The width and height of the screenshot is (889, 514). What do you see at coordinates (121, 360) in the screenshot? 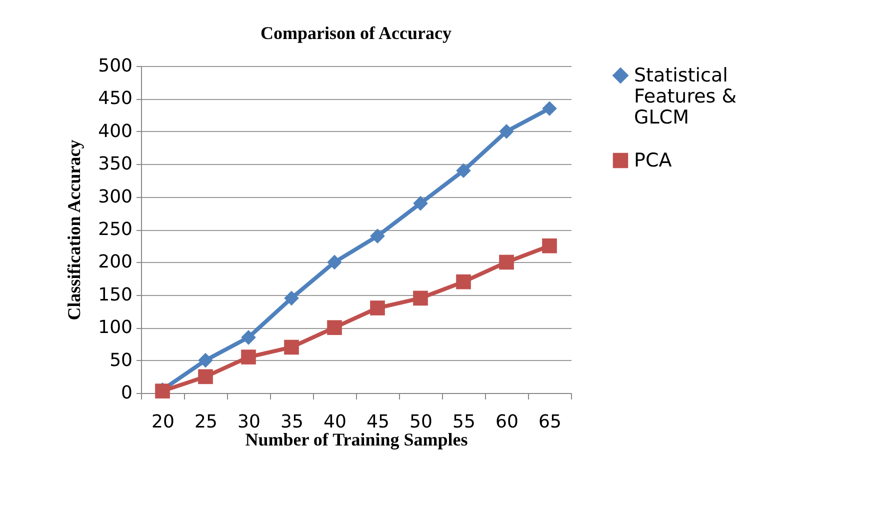
I see `y-tick-label: 50` at bounding box center [121, 360].